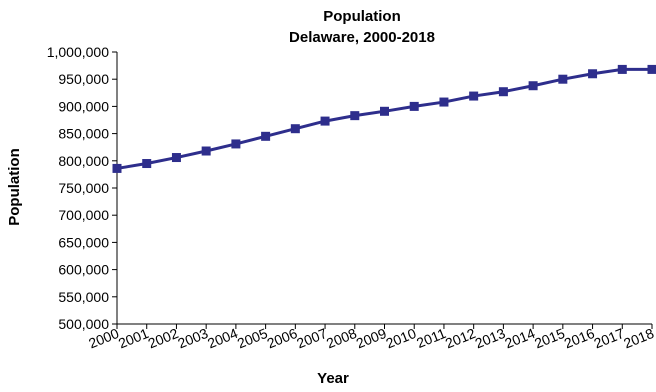 The image size is (656, 392). Describe the element at coordinates (362, 16) in the screenshot. I see `chart-title: Population` at that location.